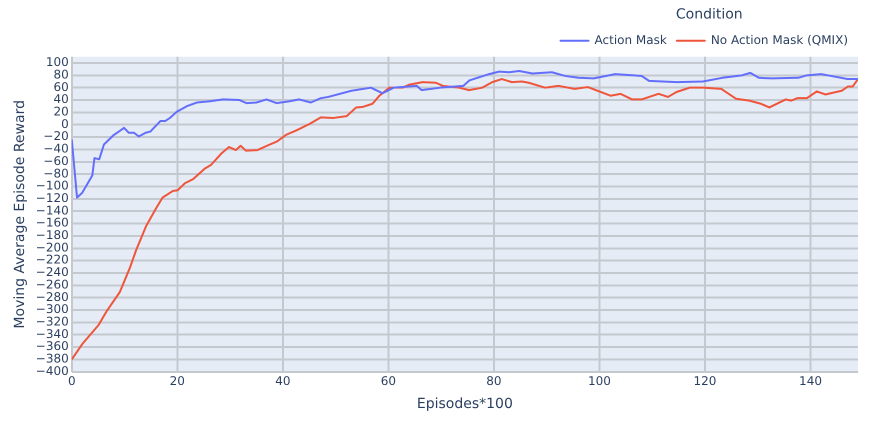  What do you see at coordinates (630, 39) in the screenshot?
I see `legend-label: Action Mask` at bounding box center [630, 39].